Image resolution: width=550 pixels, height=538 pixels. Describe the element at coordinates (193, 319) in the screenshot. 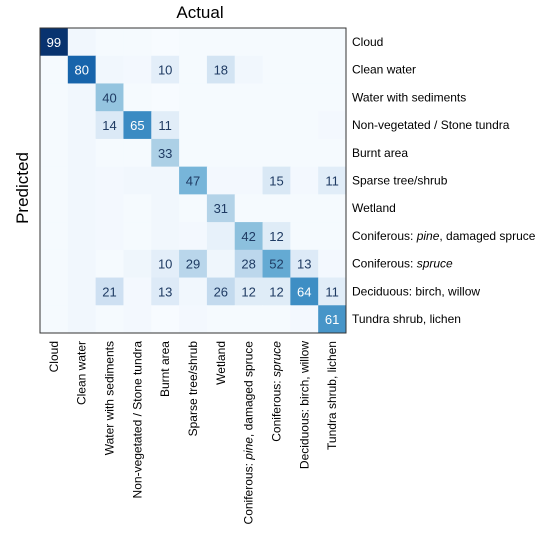

I see `heatmap-cell-r10-c5` at that location.